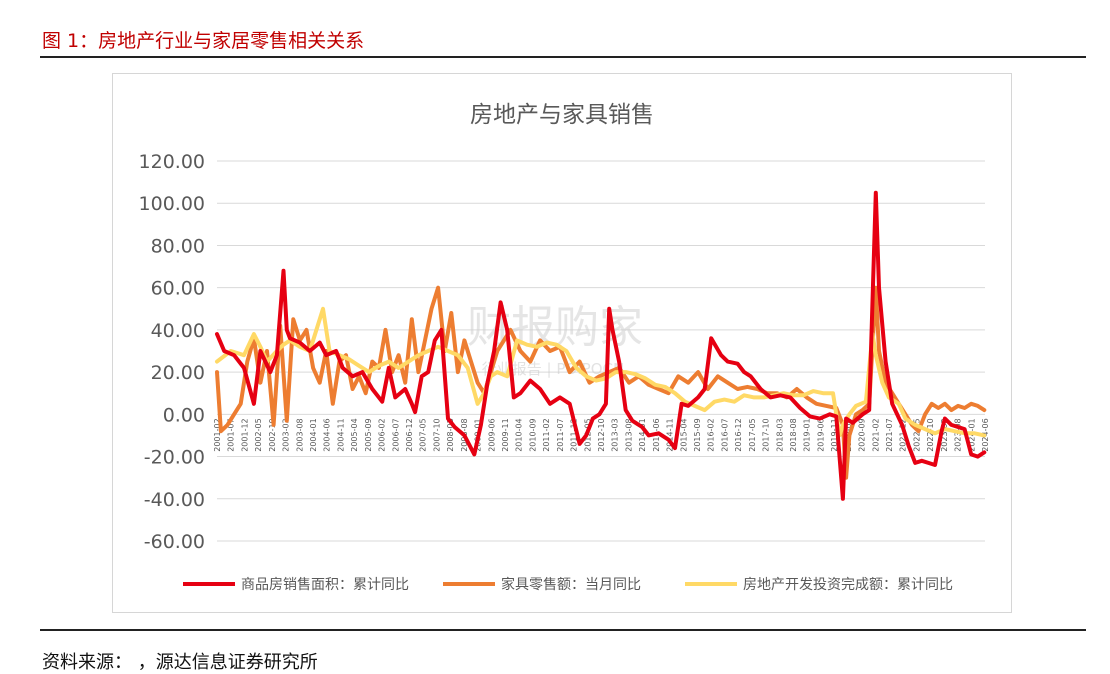 This screenshot has height=674, width=1110. What do you see at coordinates (793, 434) in the screenshot?
I see `x-tick-label: 2018-08` at bounding box center [793, 434].